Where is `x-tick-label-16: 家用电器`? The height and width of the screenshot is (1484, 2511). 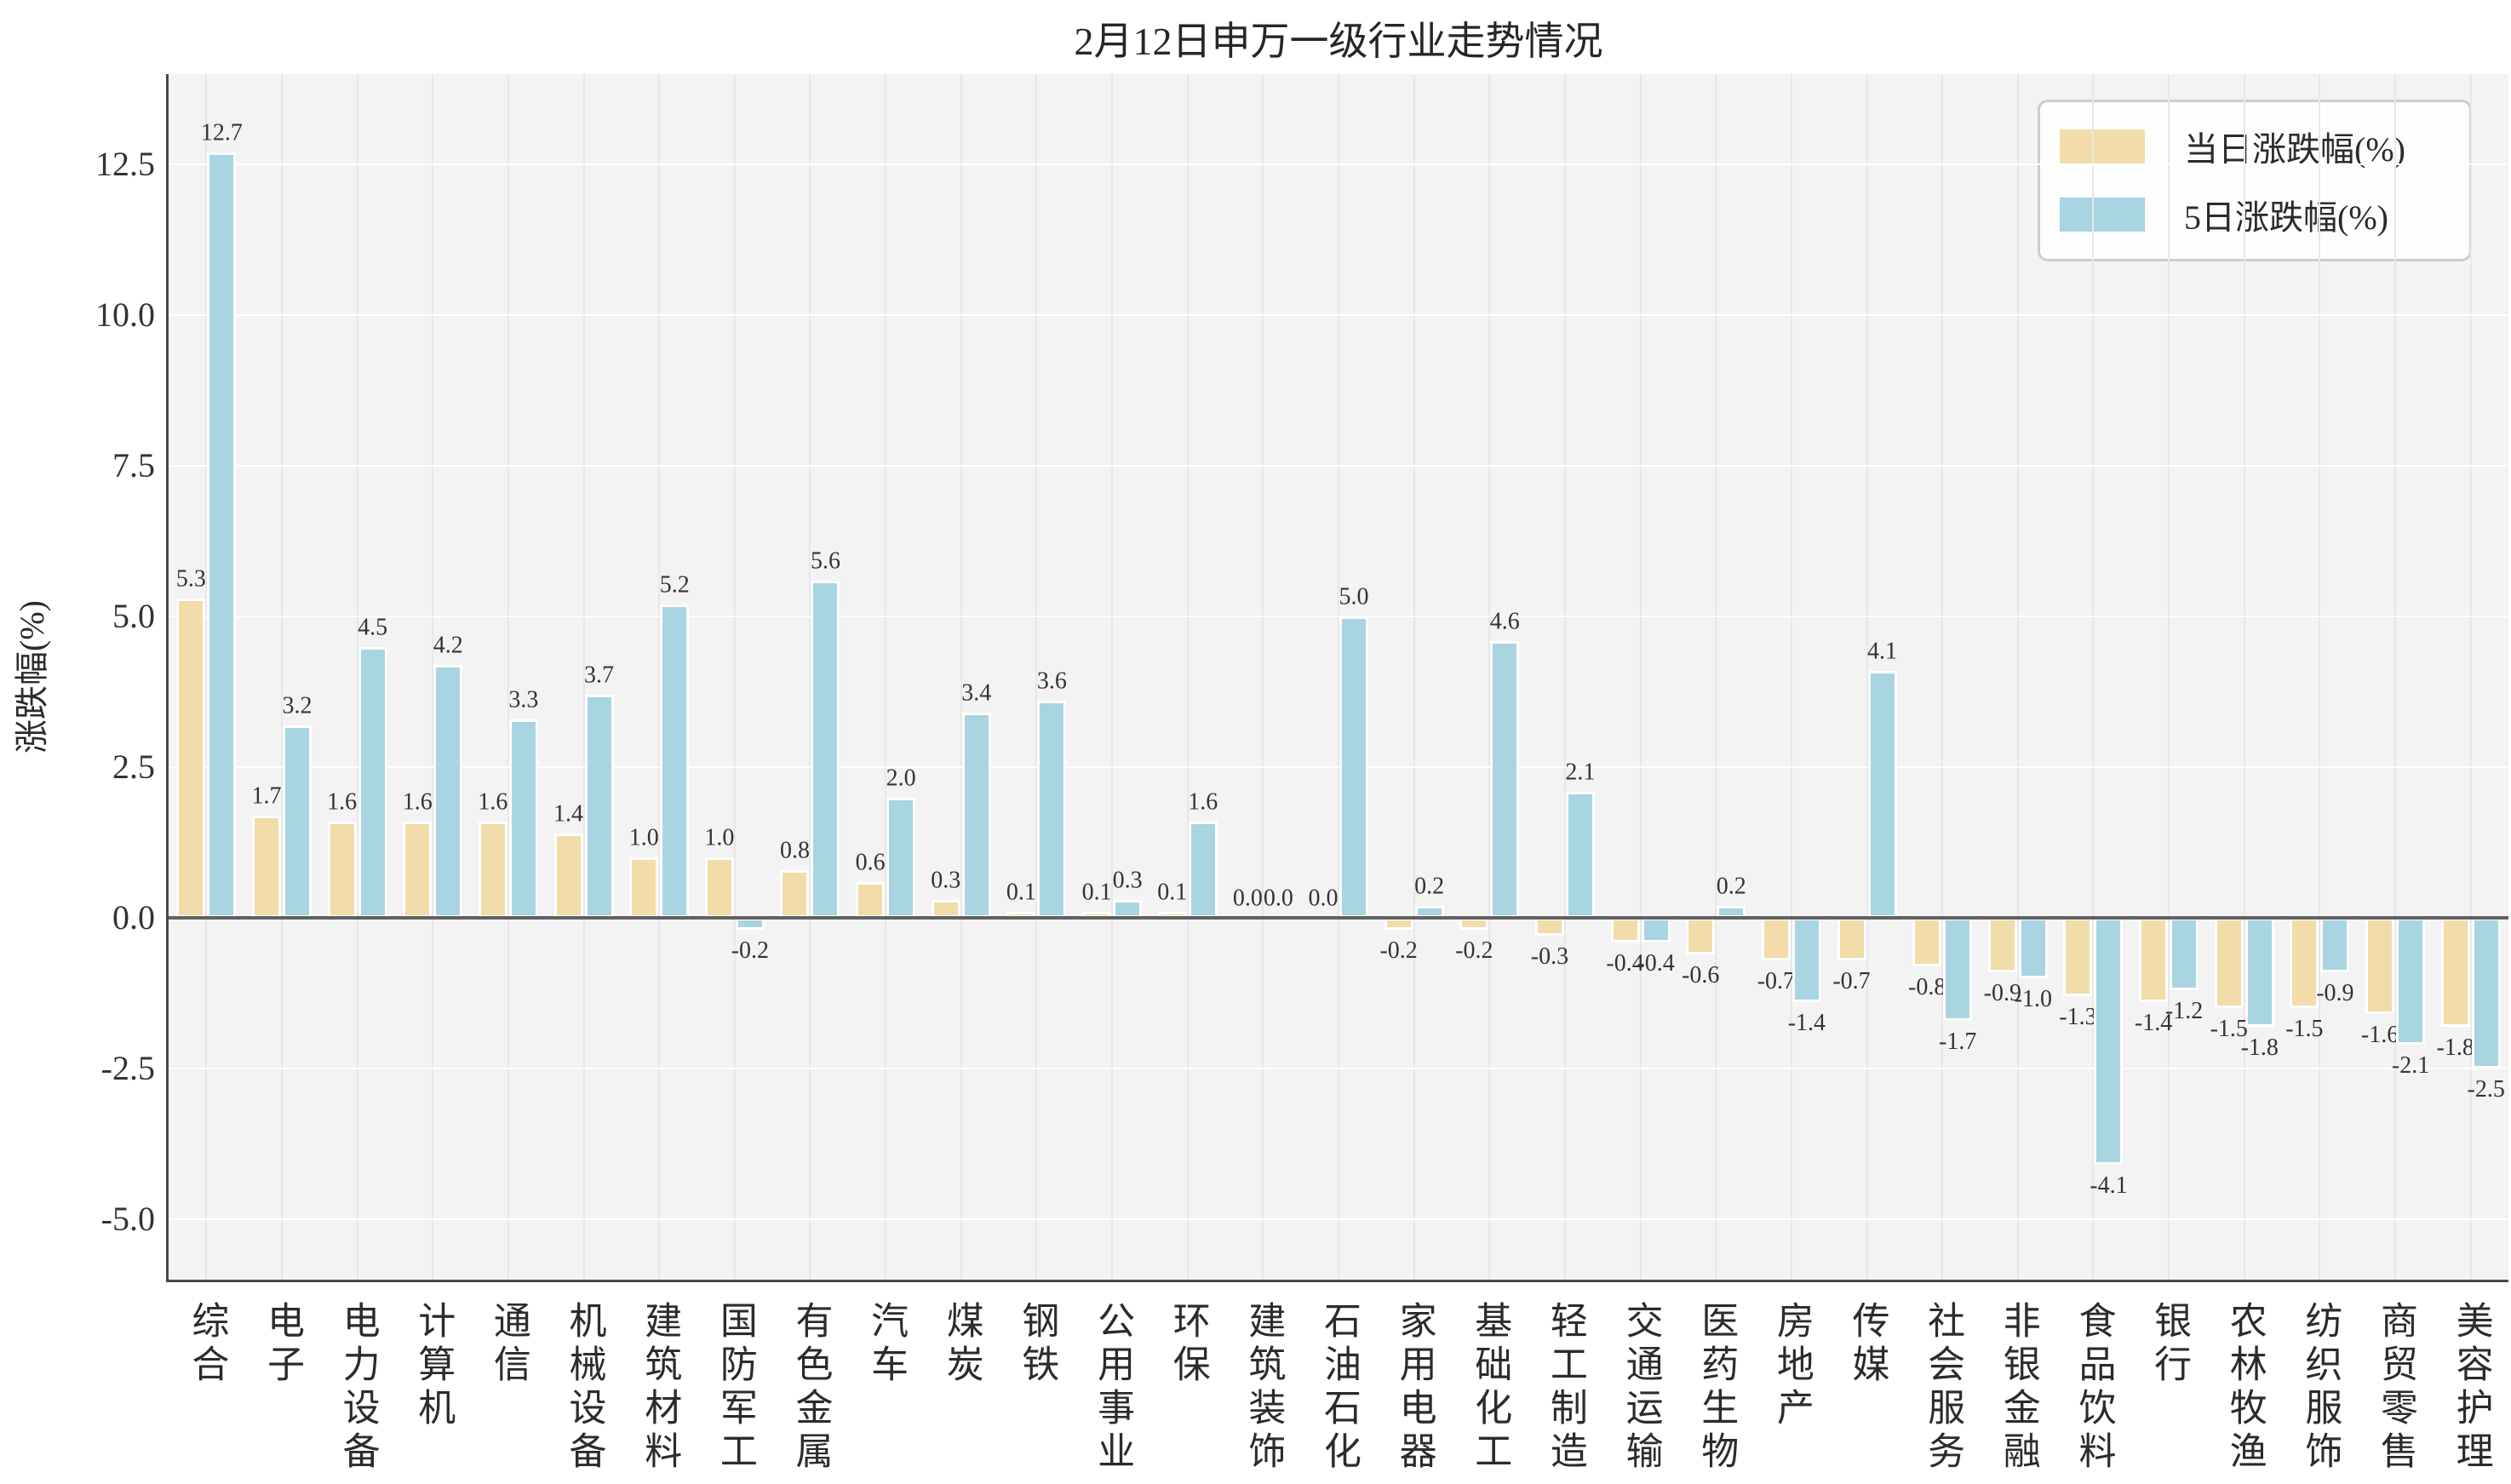 x-tick-label-16: 家用电器 is located at coordinates (1414, 1388).